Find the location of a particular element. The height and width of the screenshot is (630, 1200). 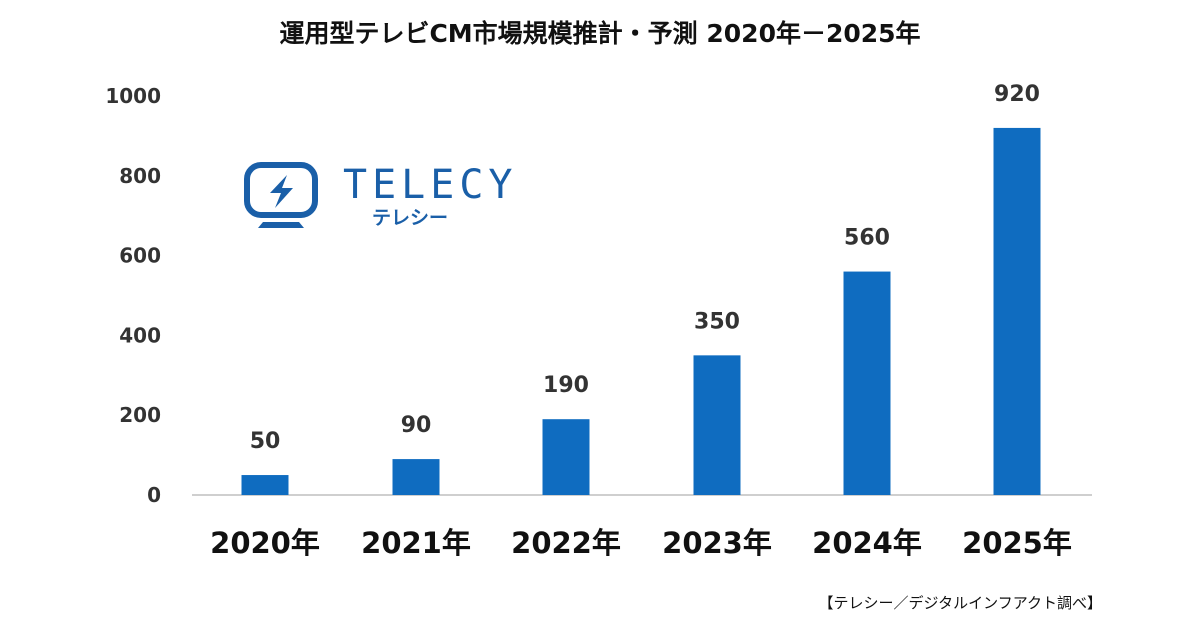

telecy-logo: TELECY テレシー is located at coordinates (381, 195).